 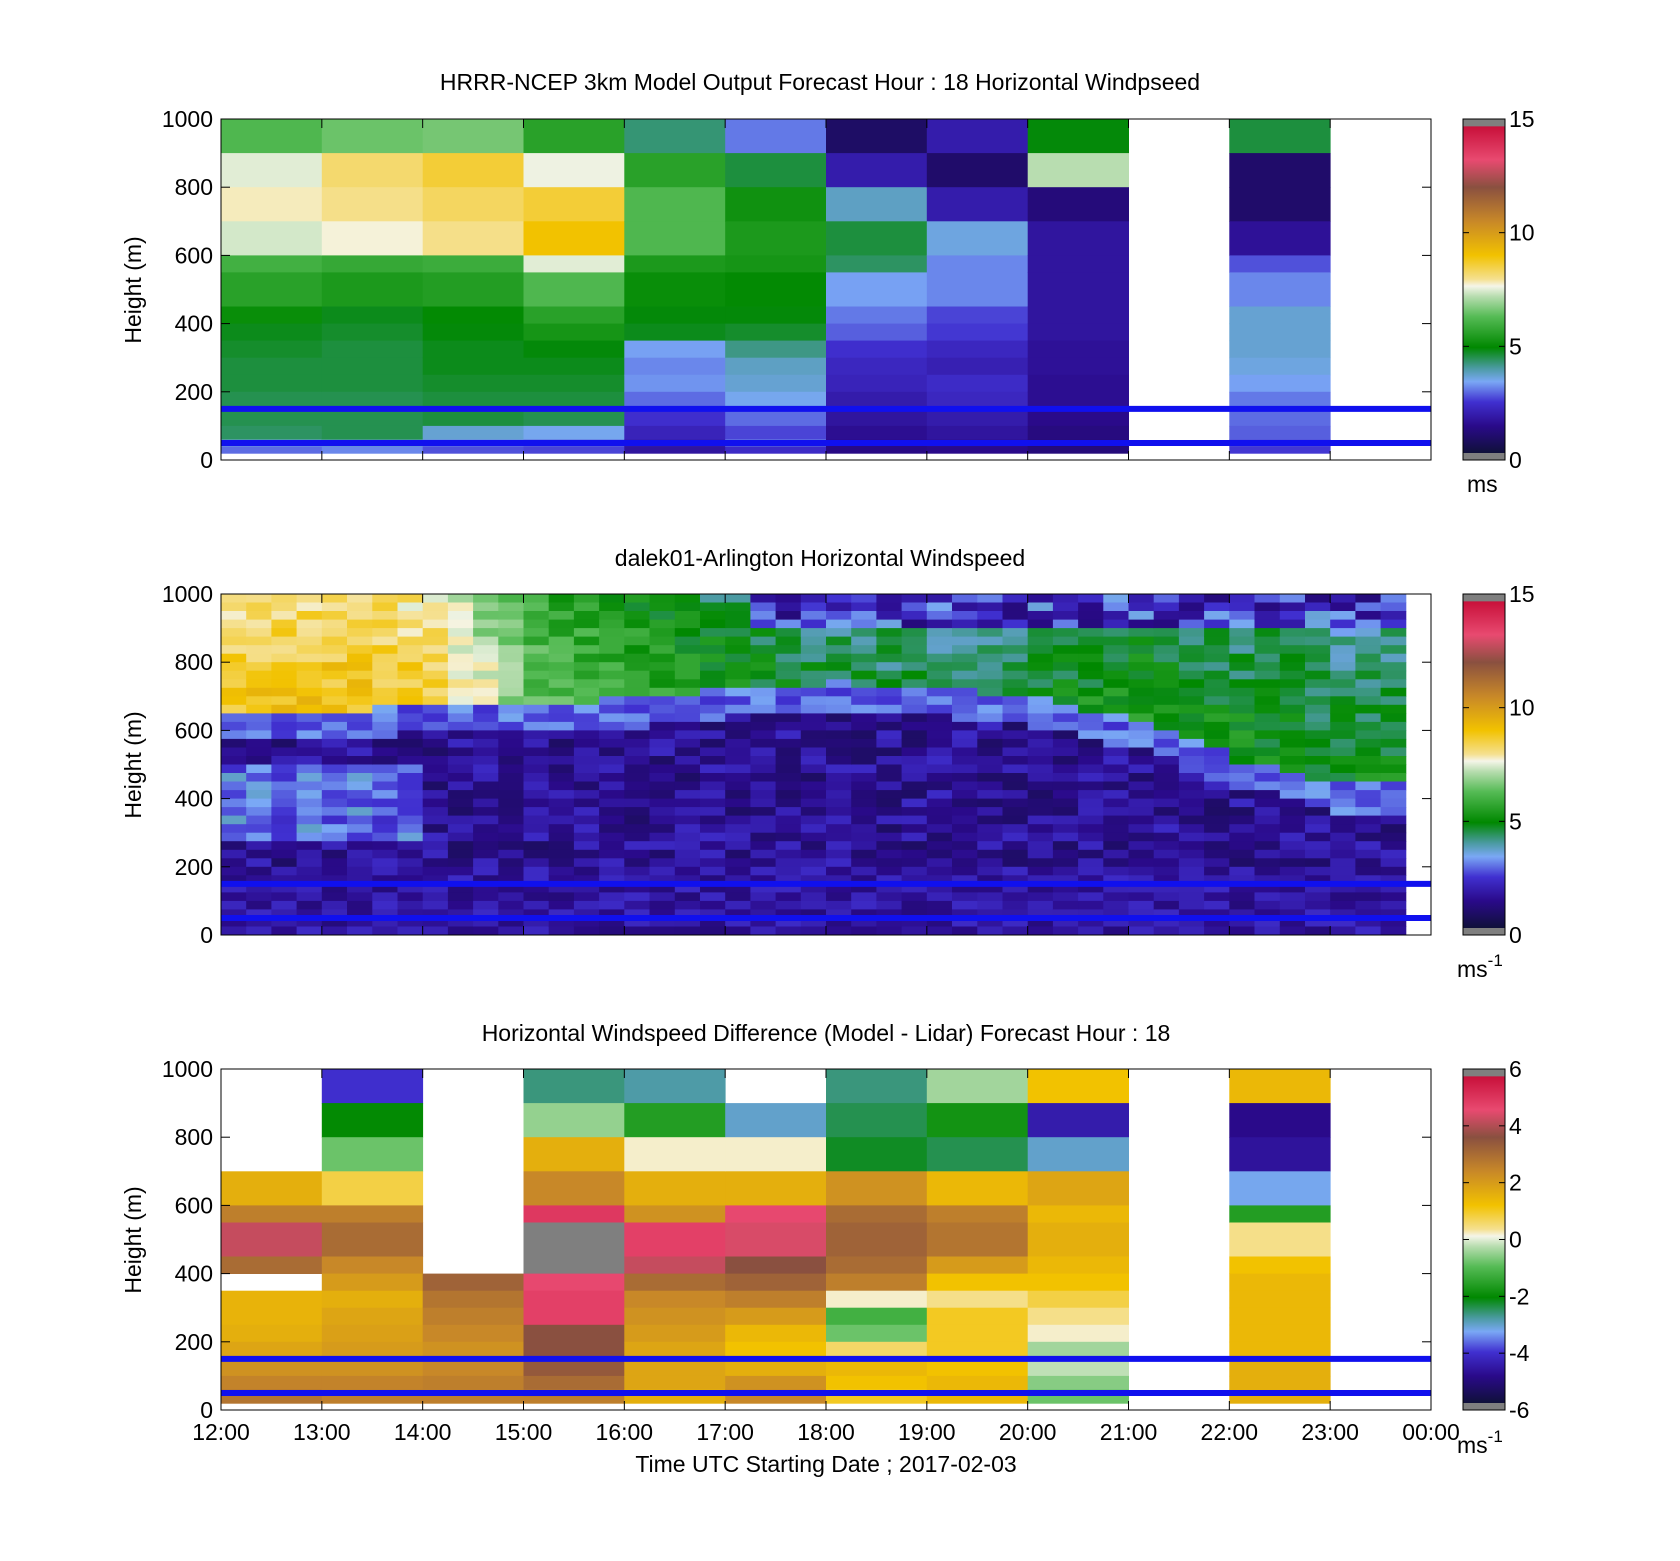 What do you see at coordinates (1515, 1183) in the screenshot?
I see `colorbar-tick-label: 2` at bounding box center [1515, 1183].